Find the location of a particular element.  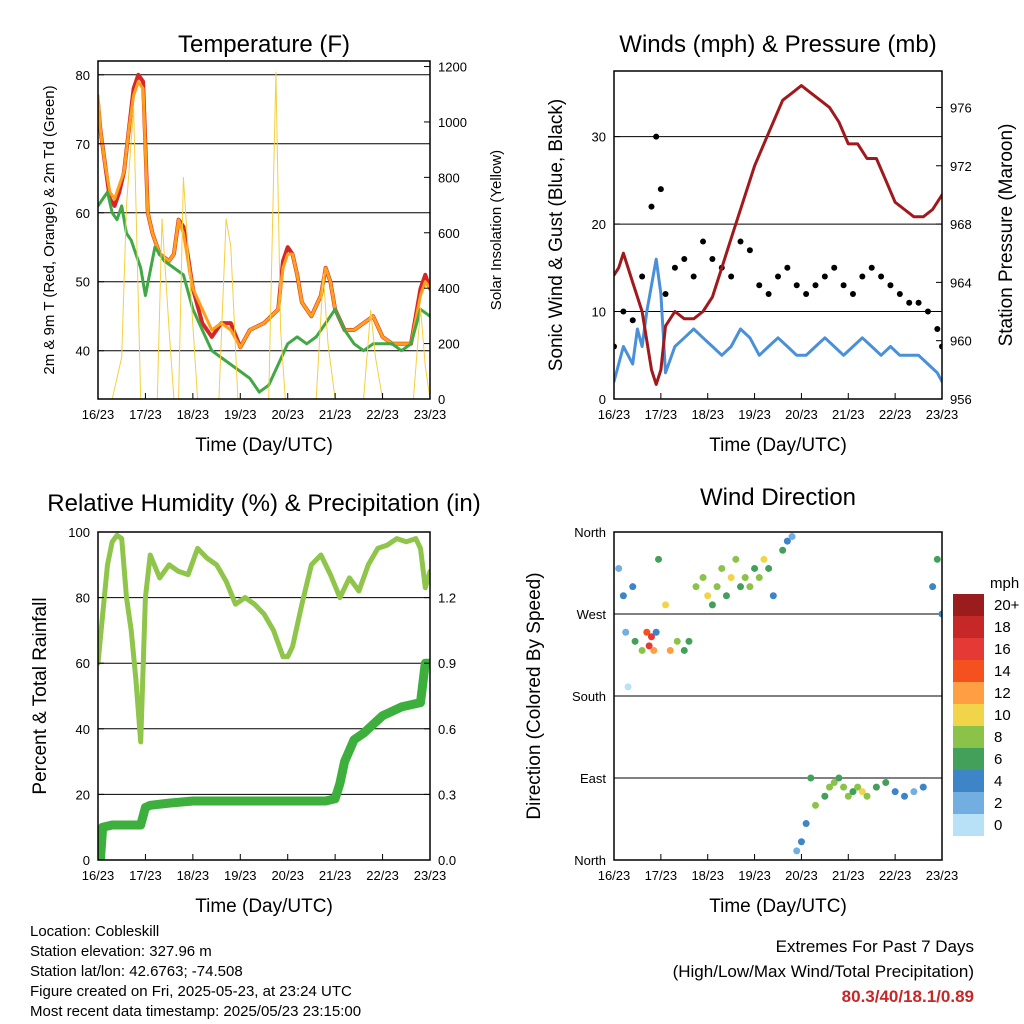

colorbar-label: 18 is located at coordinates (1002, 627).